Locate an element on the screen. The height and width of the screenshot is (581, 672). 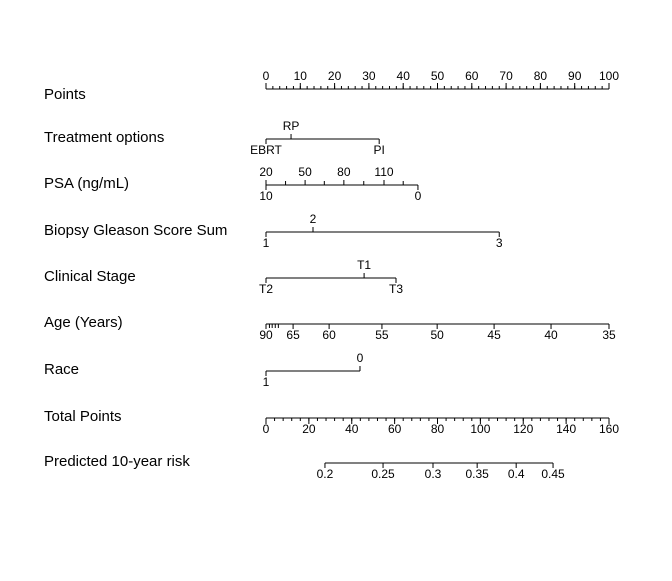
tick-label: 160 is located at coordinates (609, 429).